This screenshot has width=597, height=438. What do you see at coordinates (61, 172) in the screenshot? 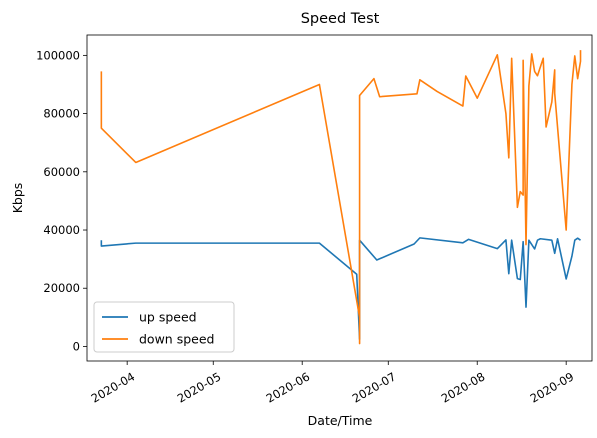
I see `y-tick-label: 60000` at bounding box center [61, 172].